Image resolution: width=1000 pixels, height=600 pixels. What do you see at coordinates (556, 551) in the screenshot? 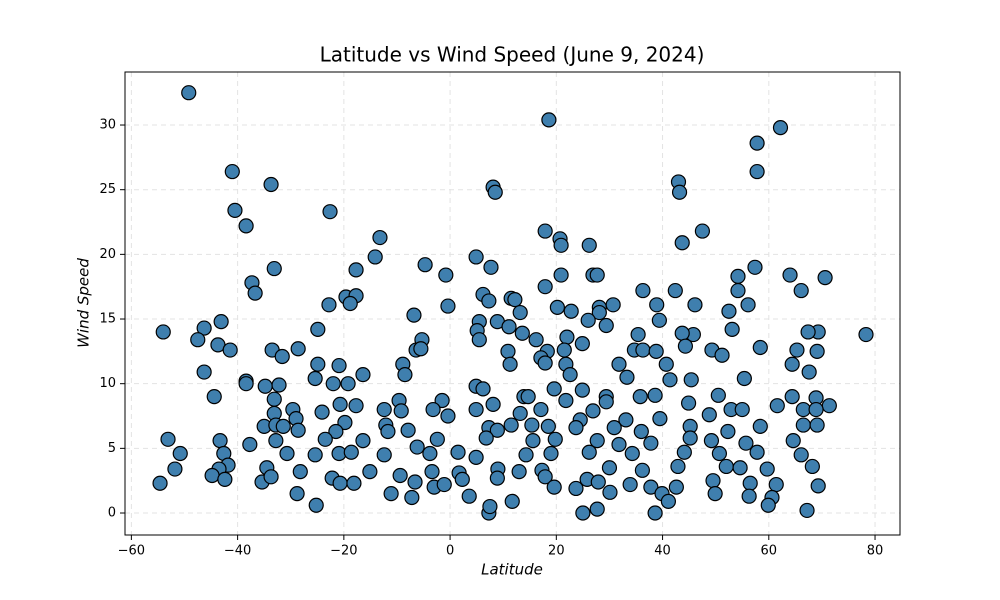
I see `x-tick-label: 20` at bounding box center [556, 551].